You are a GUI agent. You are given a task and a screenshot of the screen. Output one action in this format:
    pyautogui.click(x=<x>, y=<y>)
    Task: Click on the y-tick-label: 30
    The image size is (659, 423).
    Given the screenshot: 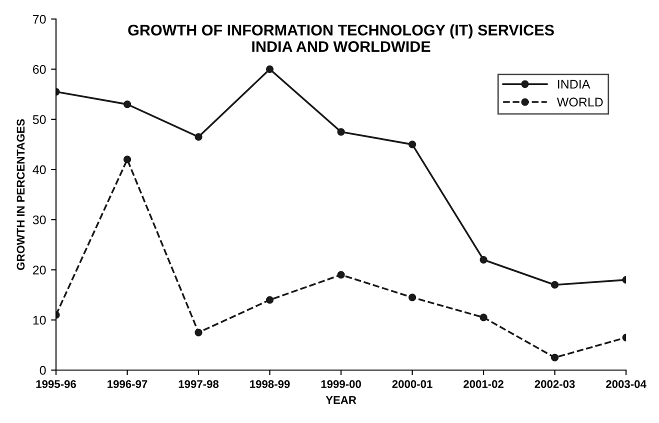 What is the action you would take?
    pyautogui.click(x=39, y=219)
    